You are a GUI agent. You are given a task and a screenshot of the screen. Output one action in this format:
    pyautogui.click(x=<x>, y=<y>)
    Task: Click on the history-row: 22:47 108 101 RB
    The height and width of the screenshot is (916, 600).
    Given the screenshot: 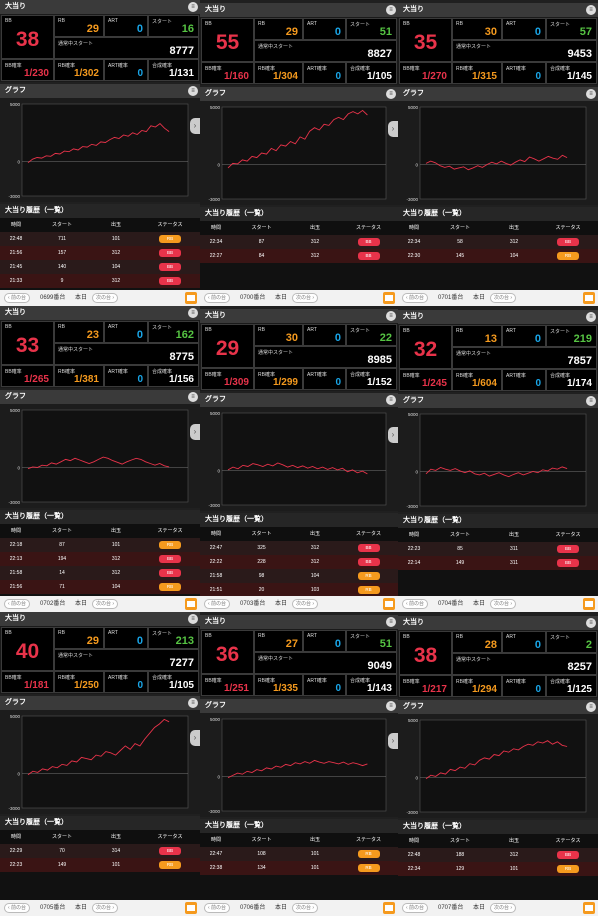 What is the action you would take?
    pyautogui.click(x=299, y=854)
    